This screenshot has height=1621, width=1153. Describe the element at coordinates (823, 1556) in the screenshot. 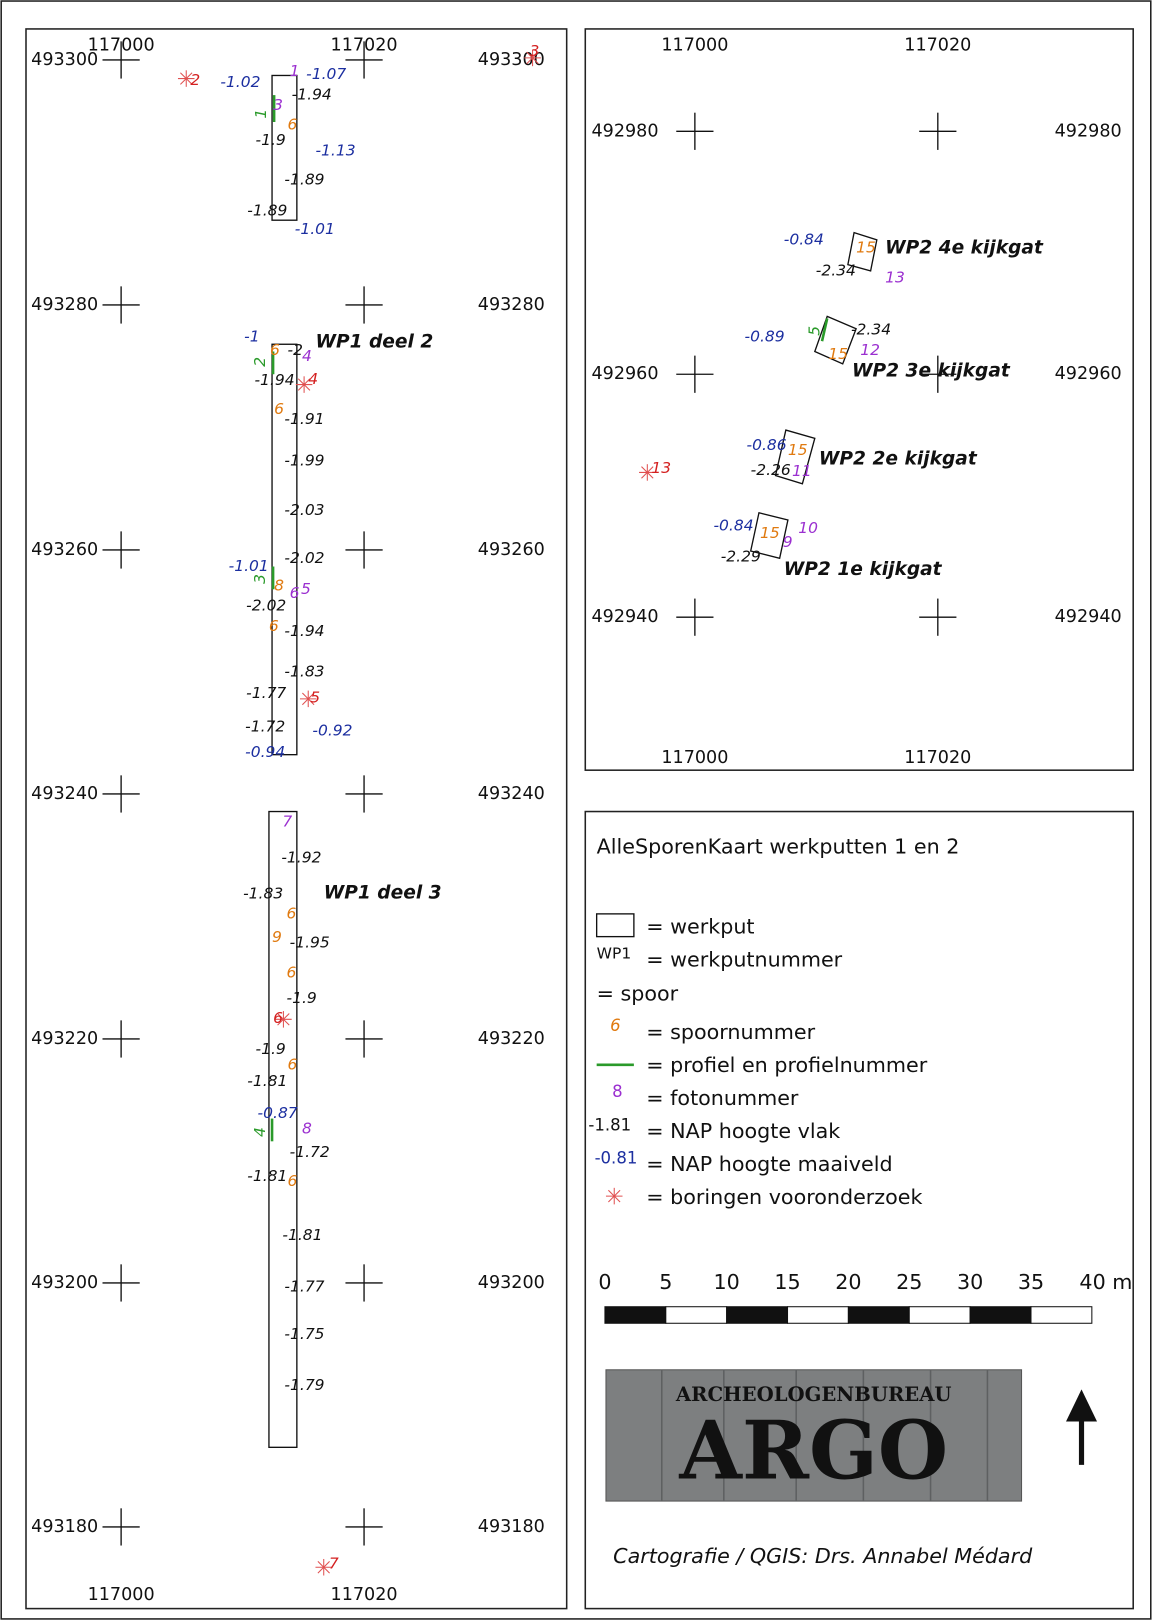

I see `credit: Cartografie / QGIS: Drs. Annabel Médard` at that location.